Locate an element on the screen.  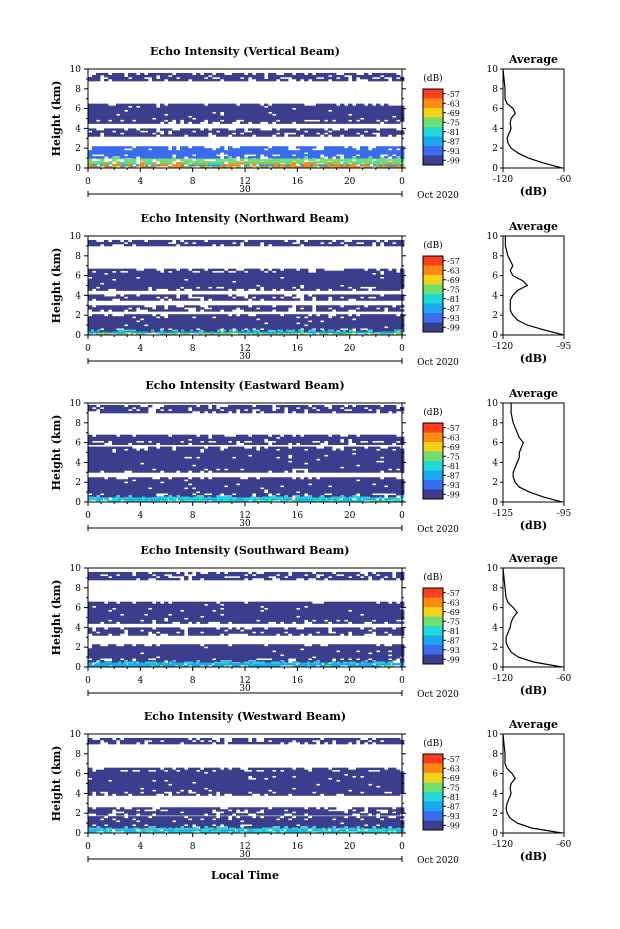
avg-y-tick-label: 2 is located at coordinates (495, 316).